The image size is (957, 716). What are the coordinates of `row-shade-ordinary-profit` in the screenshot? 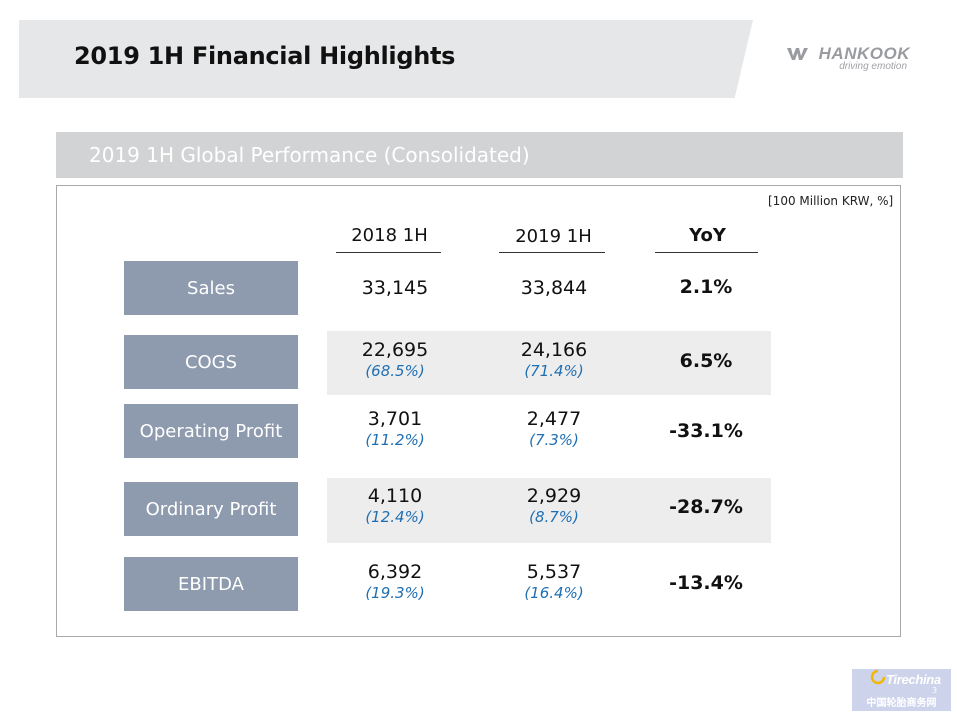 It's located at (549, 510).